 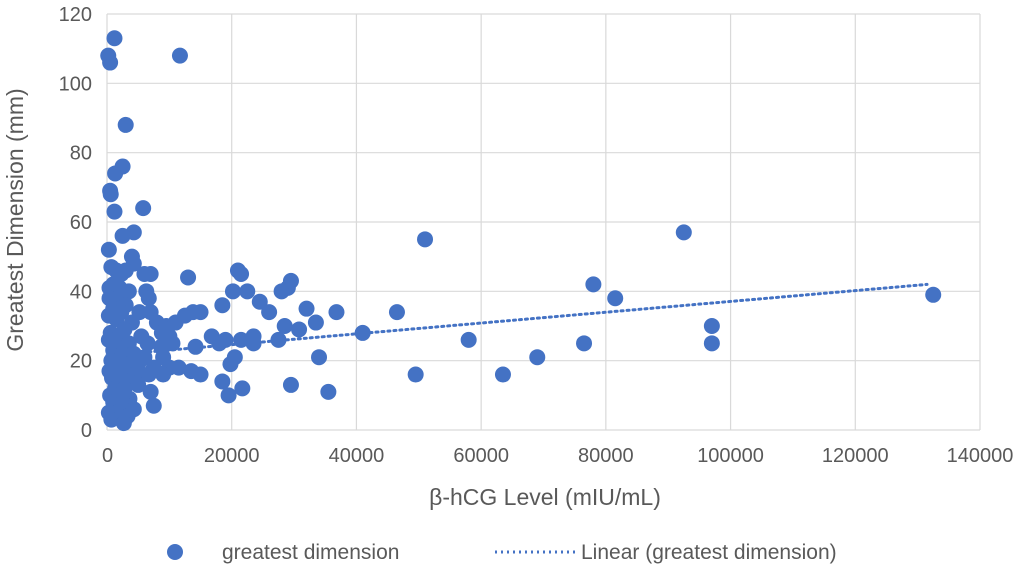 I want to click on y-tick-label: 40, so click(x=81, y=292).